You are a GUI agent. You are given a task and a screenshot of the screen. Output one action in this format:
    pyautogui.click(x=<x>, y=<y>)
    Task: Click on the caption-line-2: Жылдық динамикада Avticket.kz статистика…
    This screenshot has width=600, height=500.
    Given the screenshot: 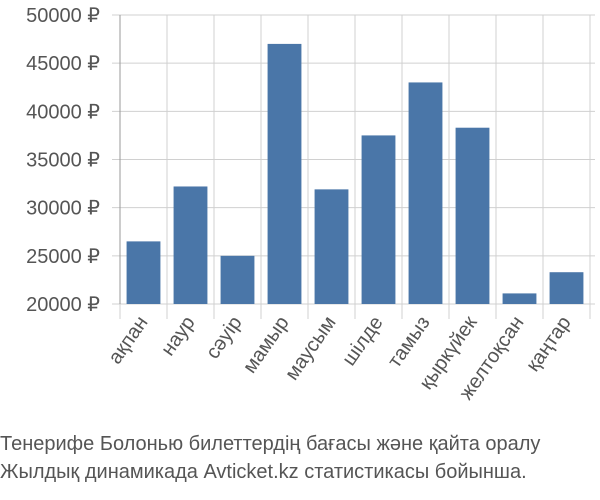 What is the action you would take?
    pyautogui.click(x=263, y=472)
    